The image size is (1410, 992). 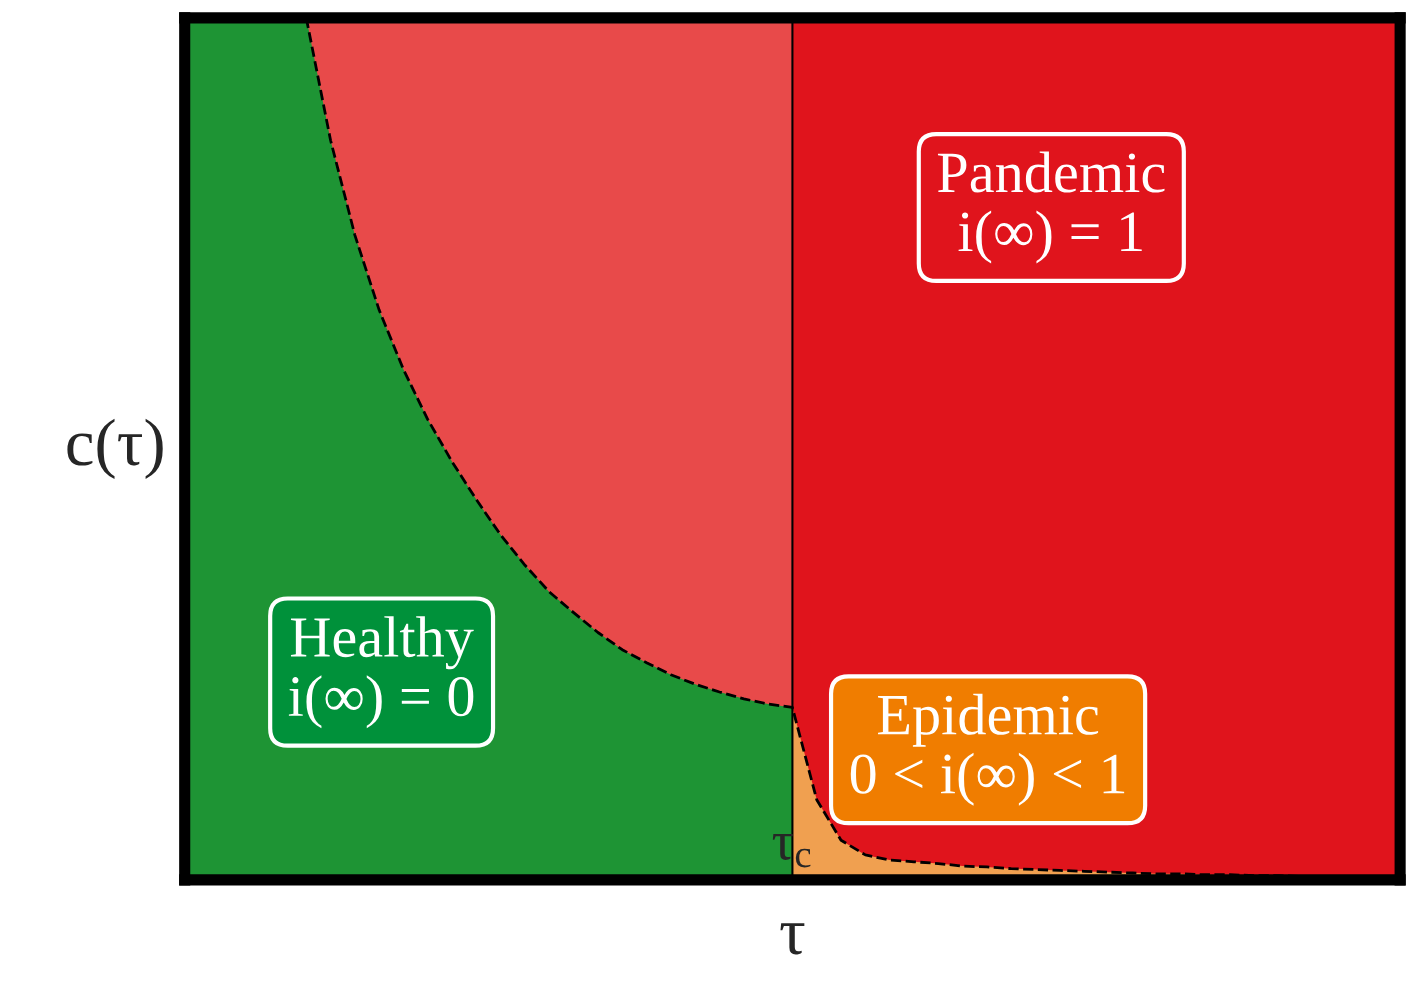 I want to click on annotation: Pandemic i(∞) = 1, so click(x=1051, y=207).